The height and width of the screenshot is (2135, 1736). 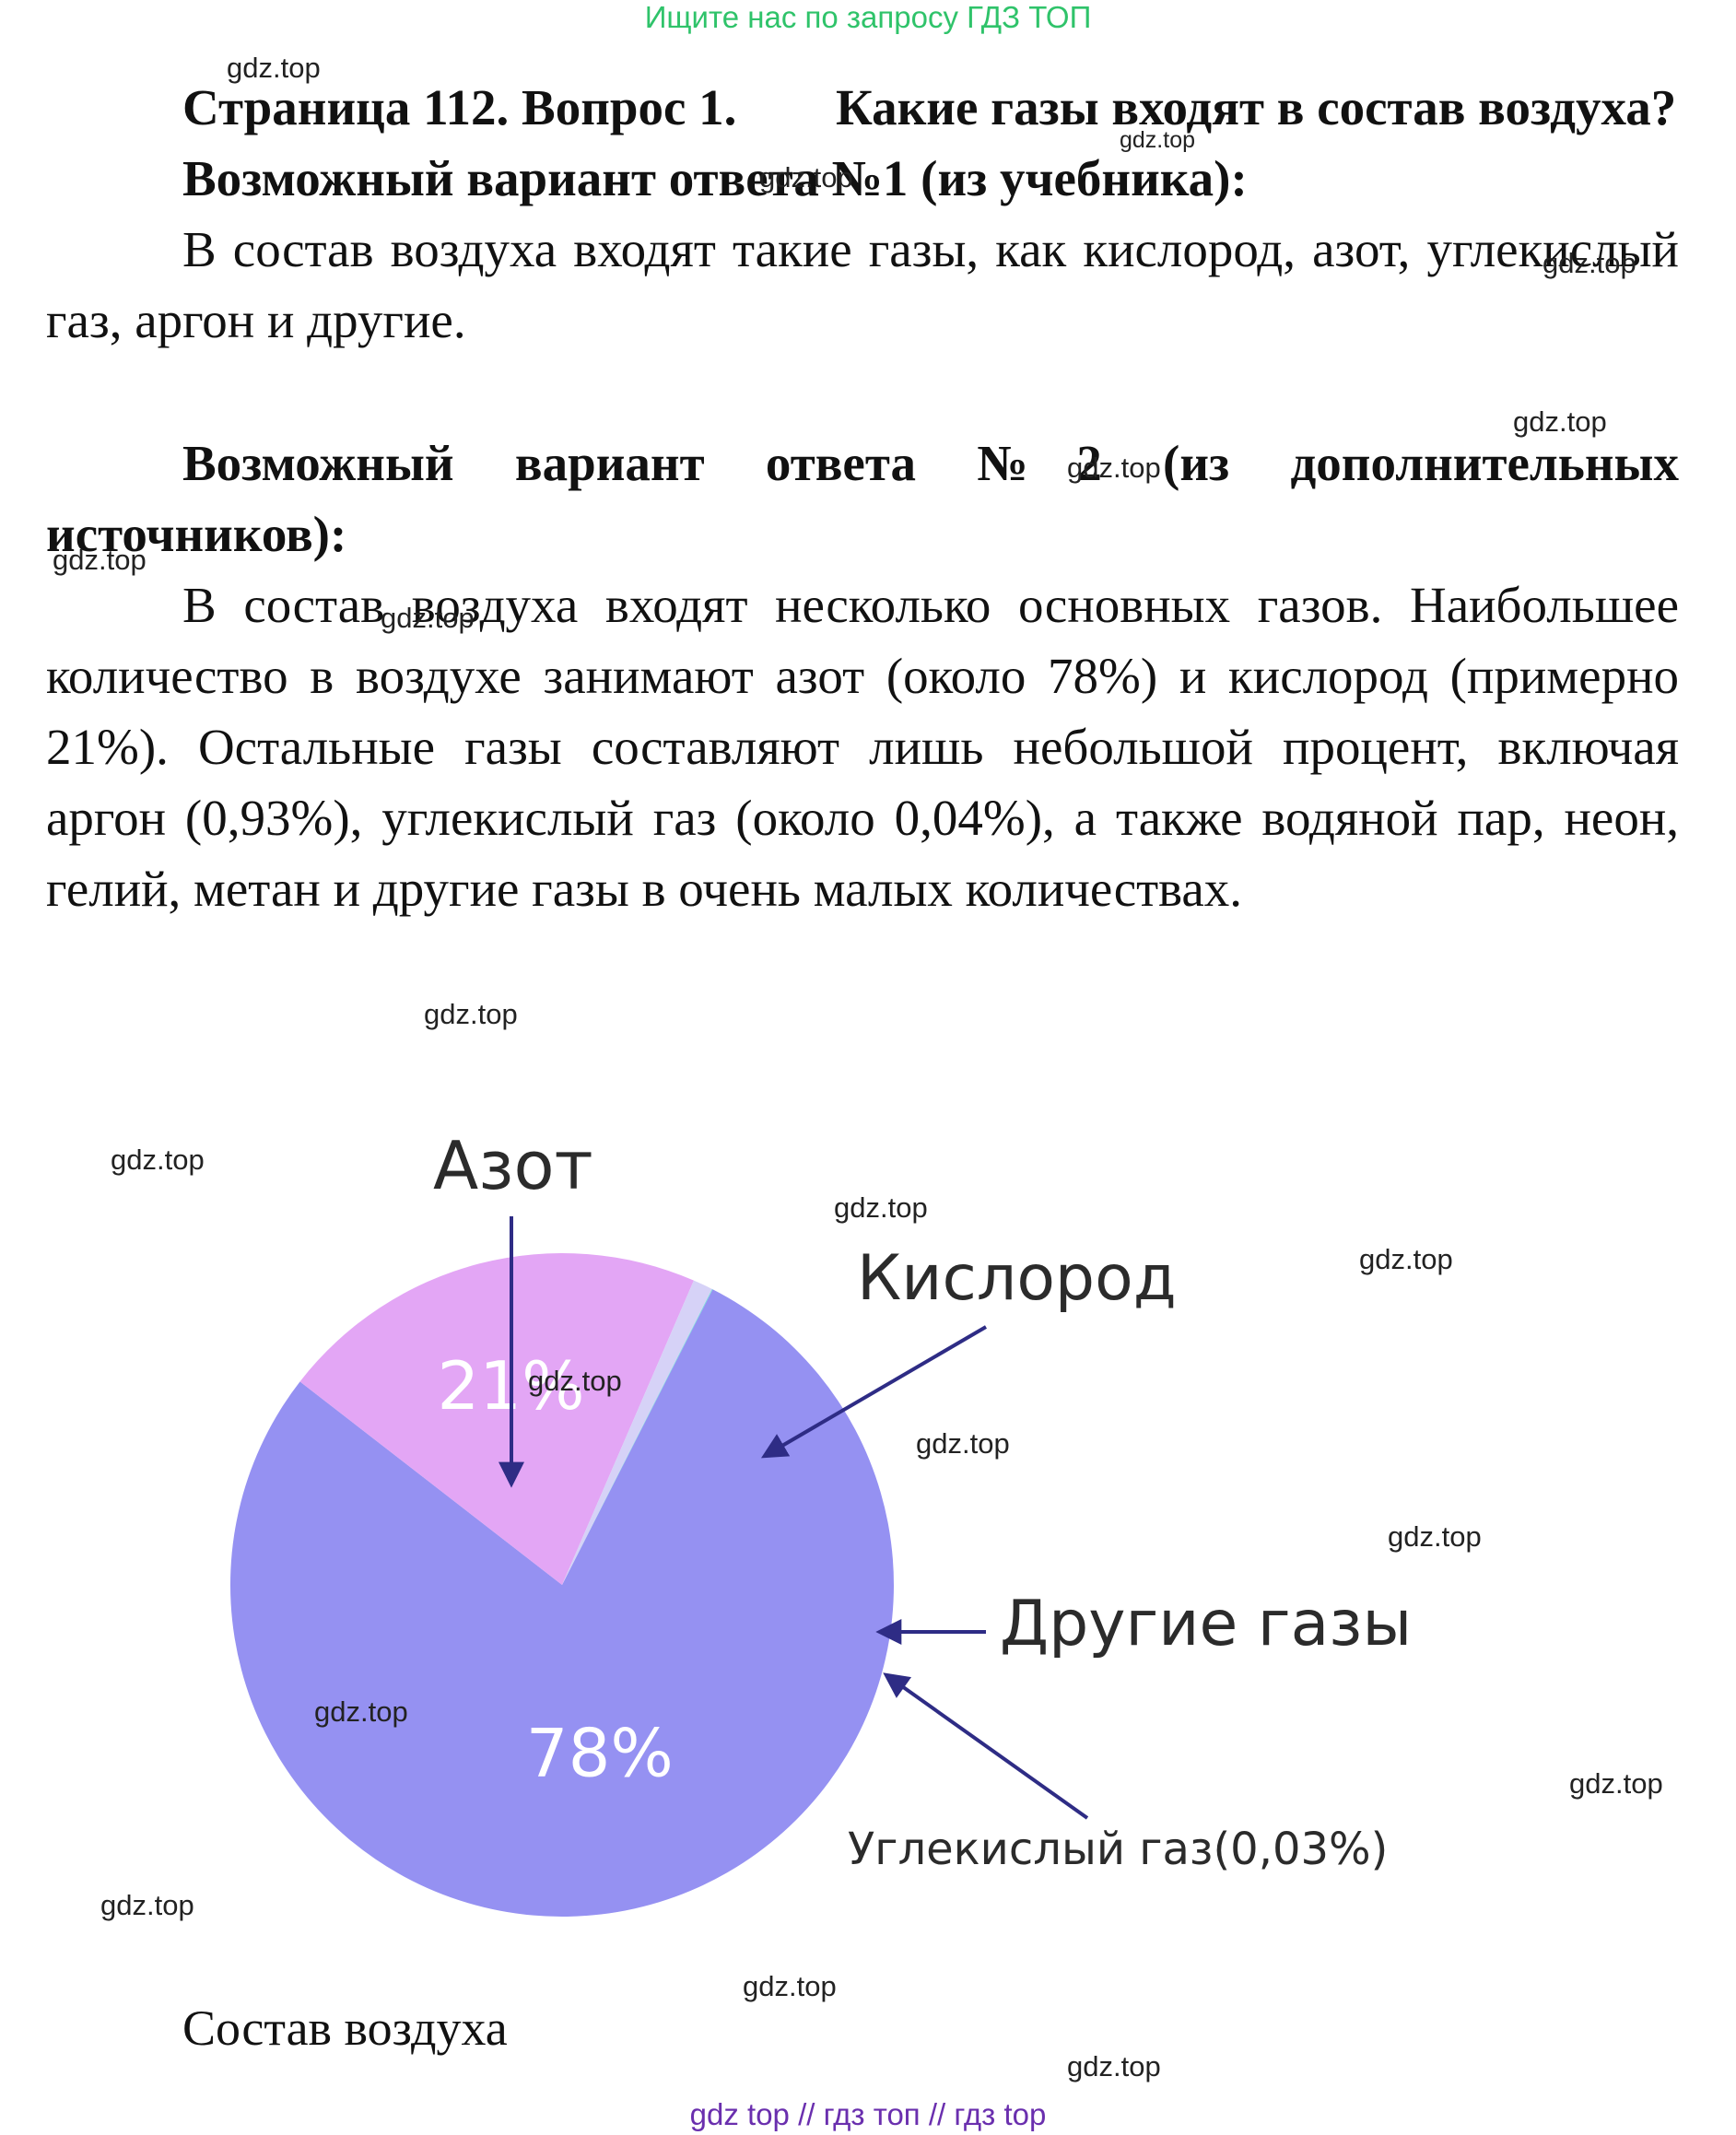 What do you see at coordinates (513, 1165) in the screenshot?
I see `annotation-azot: Азот` at bounding box center [513, 1165].